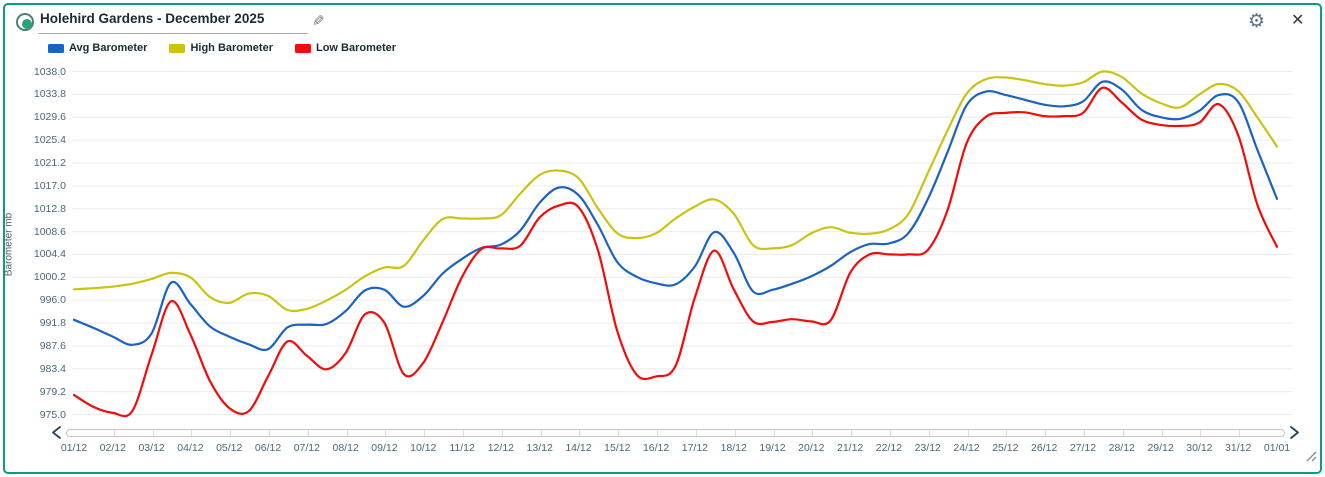 The width and height of the screenshot is (1325, 477). I want to click on radio-dot, so click(27, 24).